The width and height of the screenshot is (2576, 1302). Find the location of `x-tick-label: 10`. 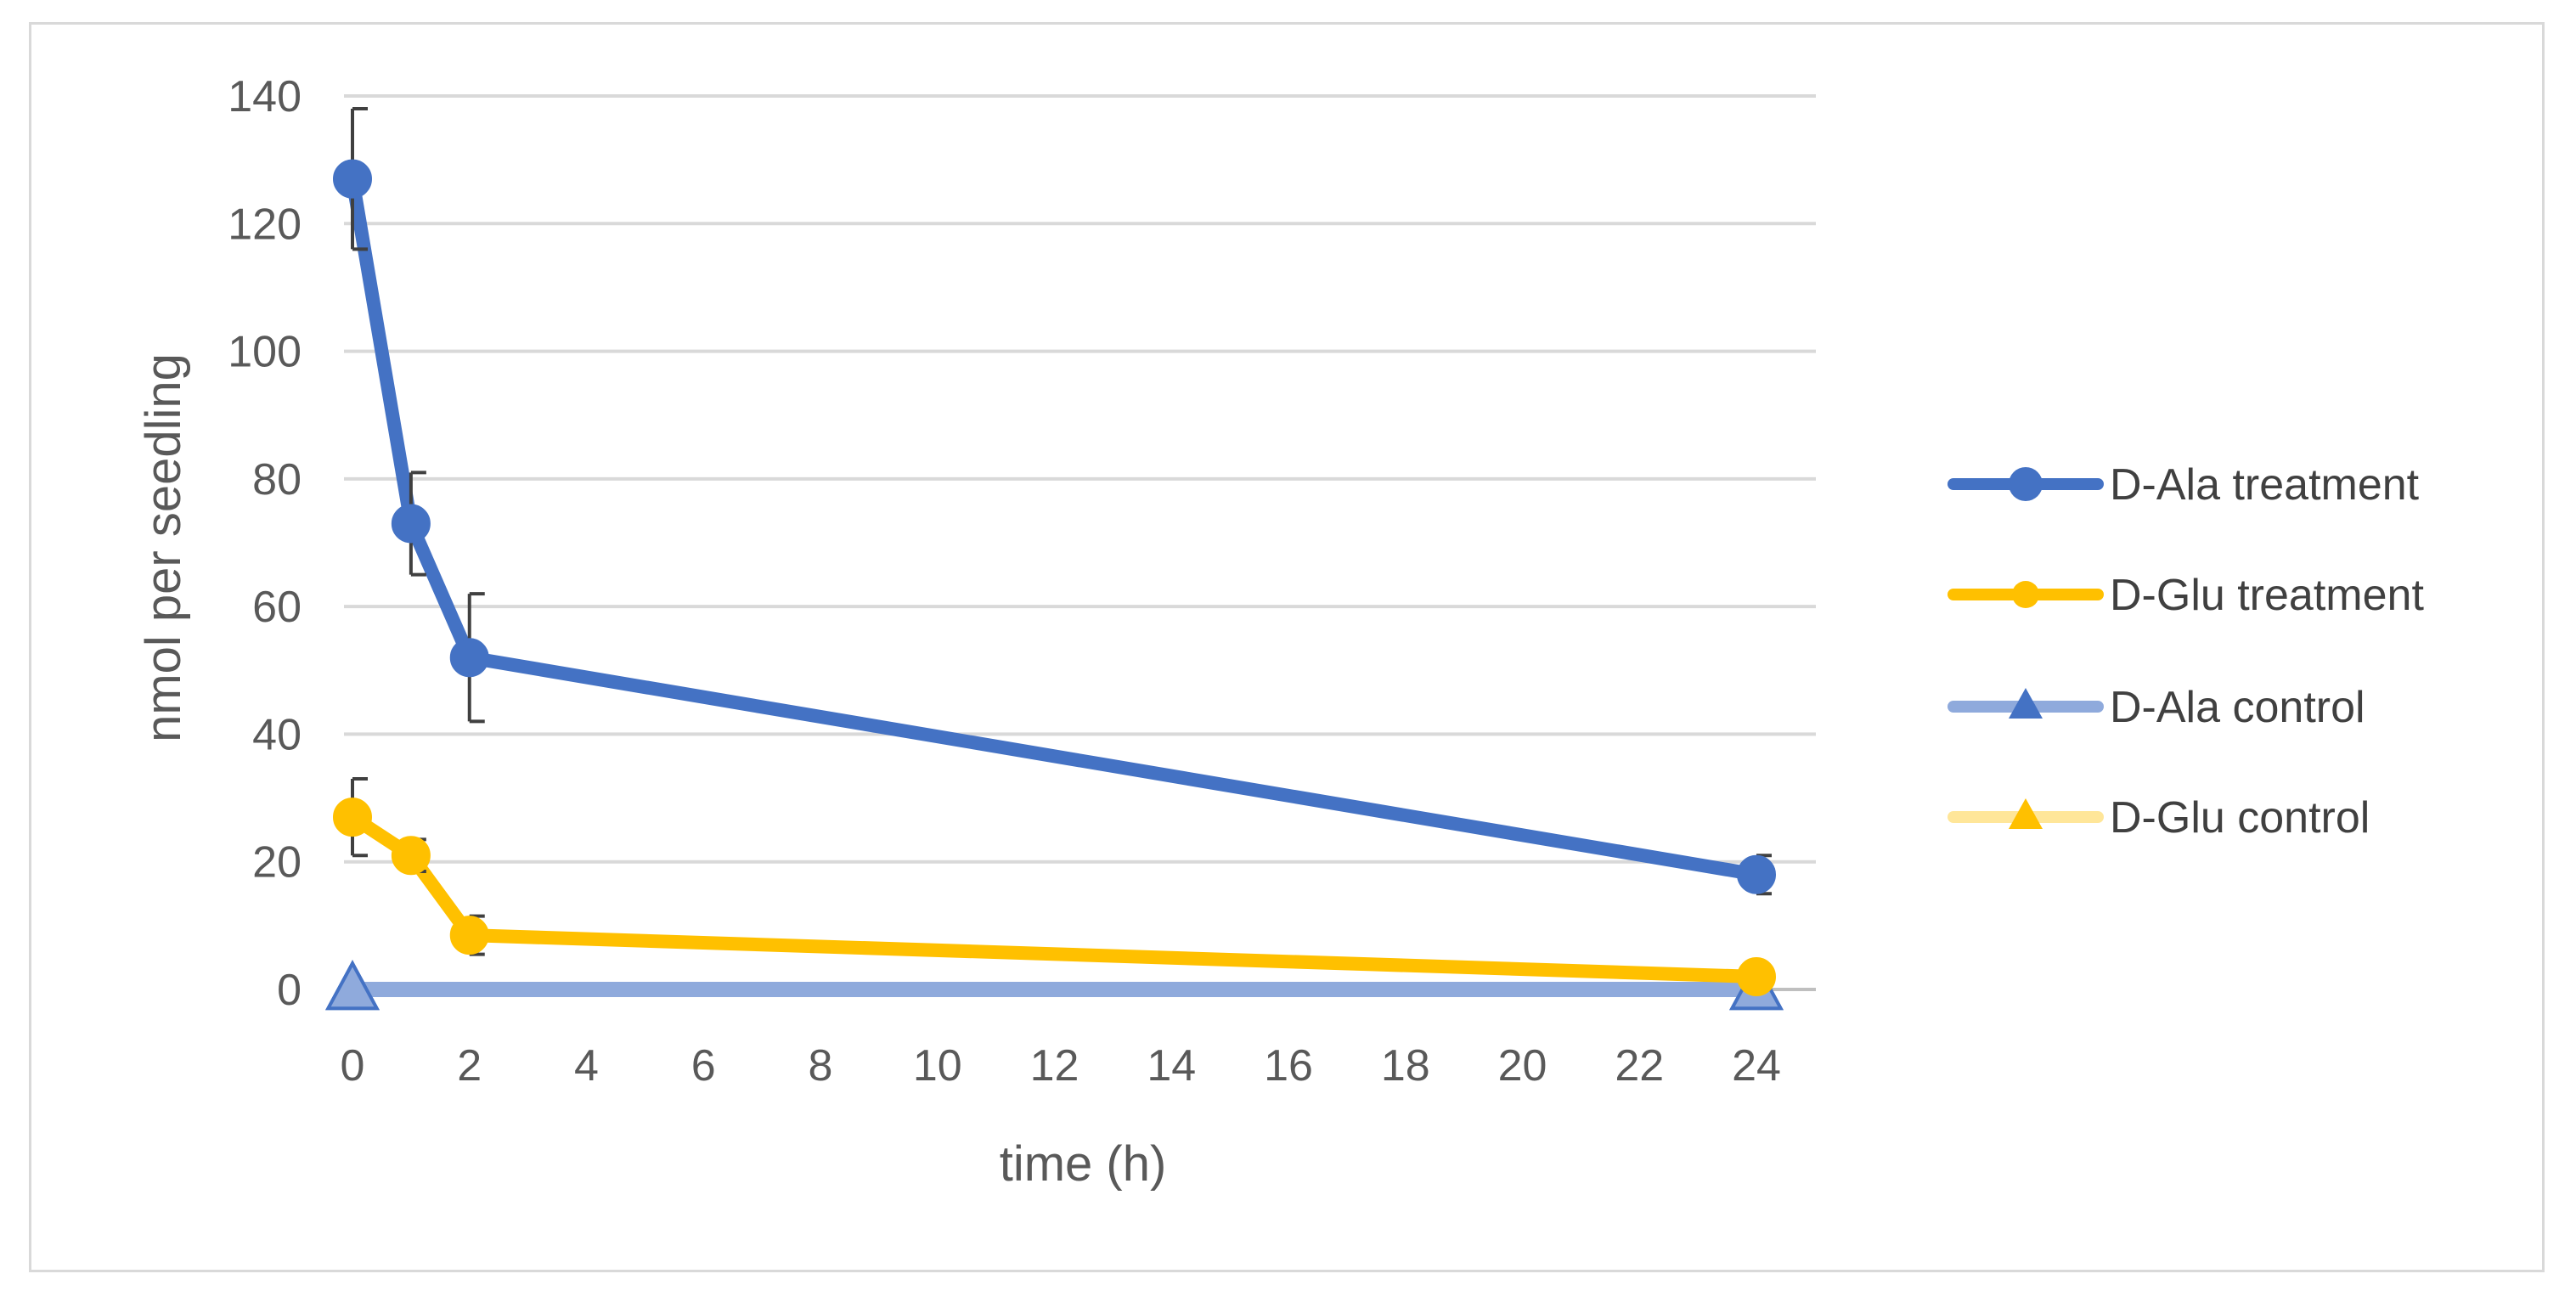

x-tick-label: 10 is located at coordinates (937, 1066).